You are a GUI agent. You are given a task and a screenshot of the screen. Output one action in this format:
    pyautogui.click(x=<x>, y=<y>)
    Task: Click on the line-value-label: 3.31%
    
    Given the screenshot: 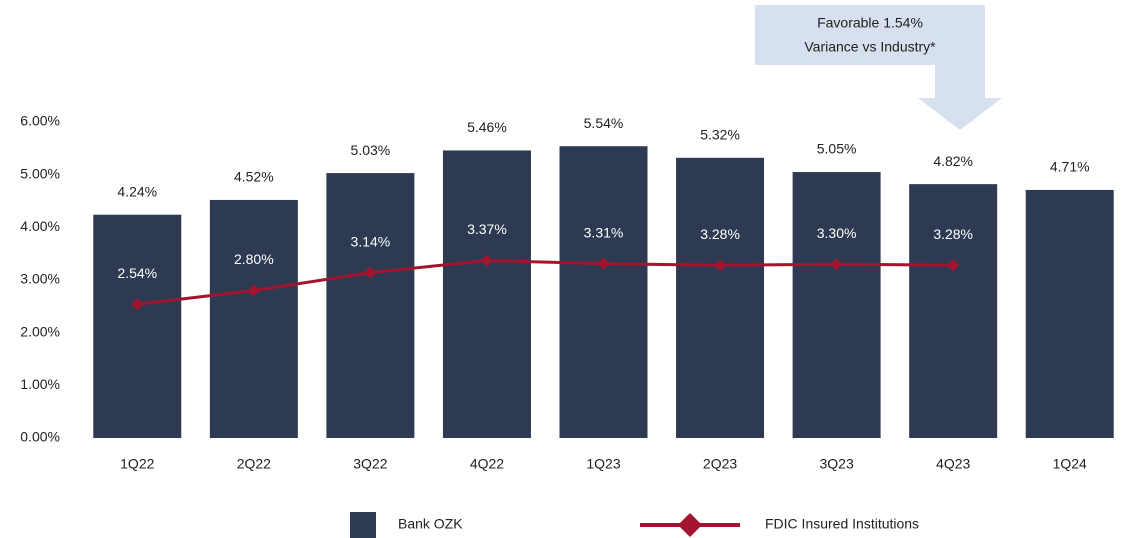 What is the action you would take?
    pyautogui.click(x=604, y=232)
    